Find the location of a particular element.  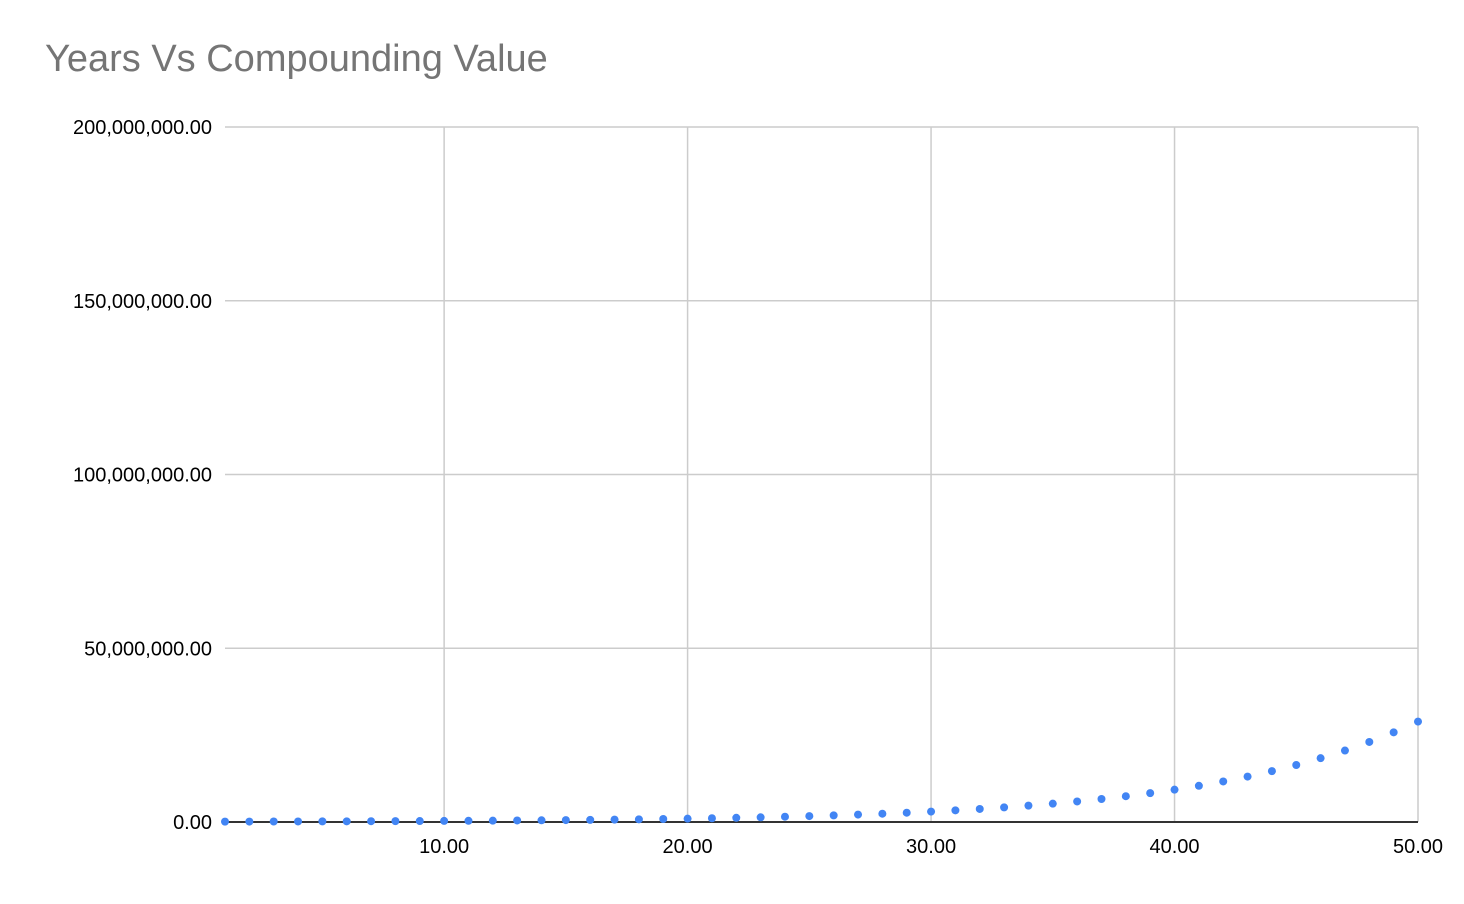

x-tick-label: 20.00 is located at coordinates (688, 847).